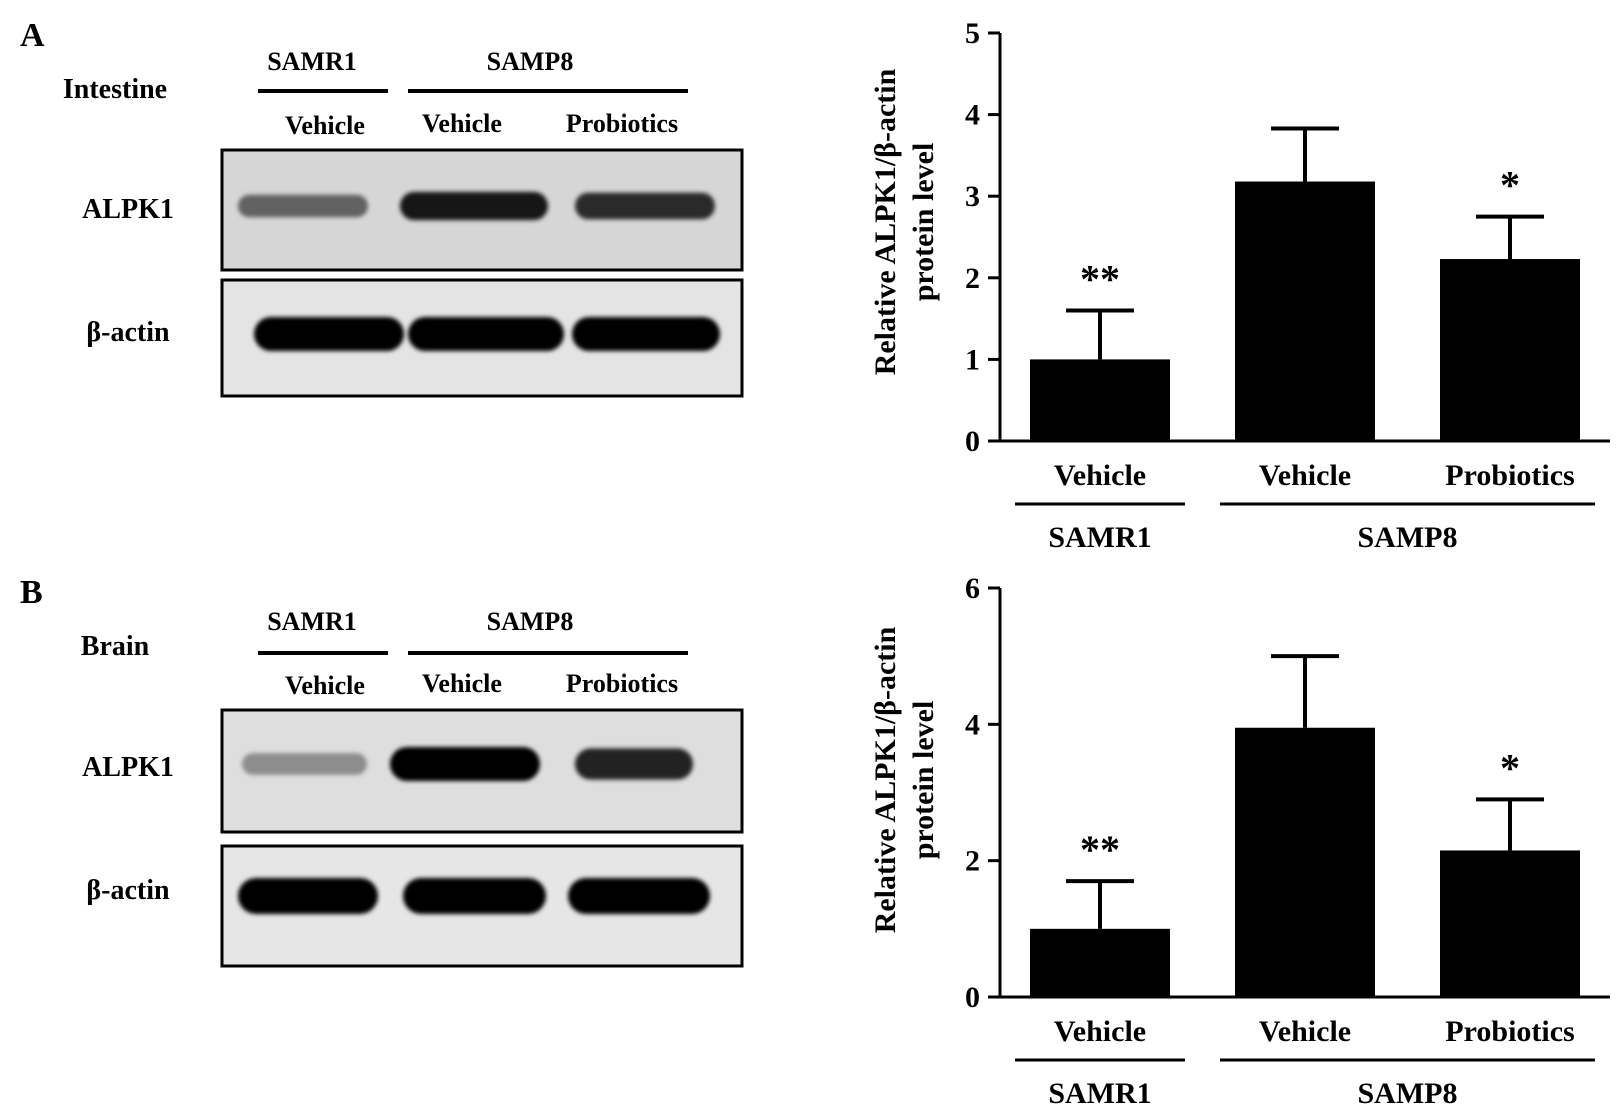 The image size is (1624, 1109). What do you see at coordinates (972, 441) in the screenshot?
I see `chart-a-ytick-label: 0` at bounding box center [972, 441].